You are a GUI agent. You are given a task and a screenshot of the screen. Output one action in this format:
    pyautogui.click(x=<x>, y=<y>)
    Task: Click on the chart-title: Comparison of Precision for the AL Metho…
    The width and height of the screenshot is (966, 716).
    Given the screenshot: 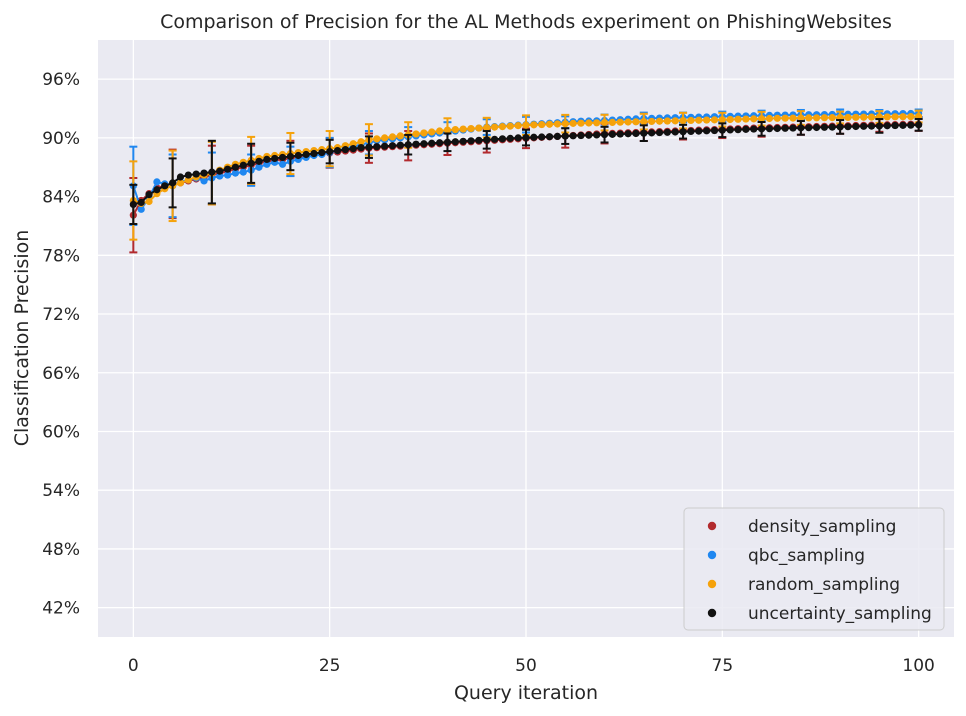 What is the action you would take?
    pyautogui.click(x=526, y=22)
    